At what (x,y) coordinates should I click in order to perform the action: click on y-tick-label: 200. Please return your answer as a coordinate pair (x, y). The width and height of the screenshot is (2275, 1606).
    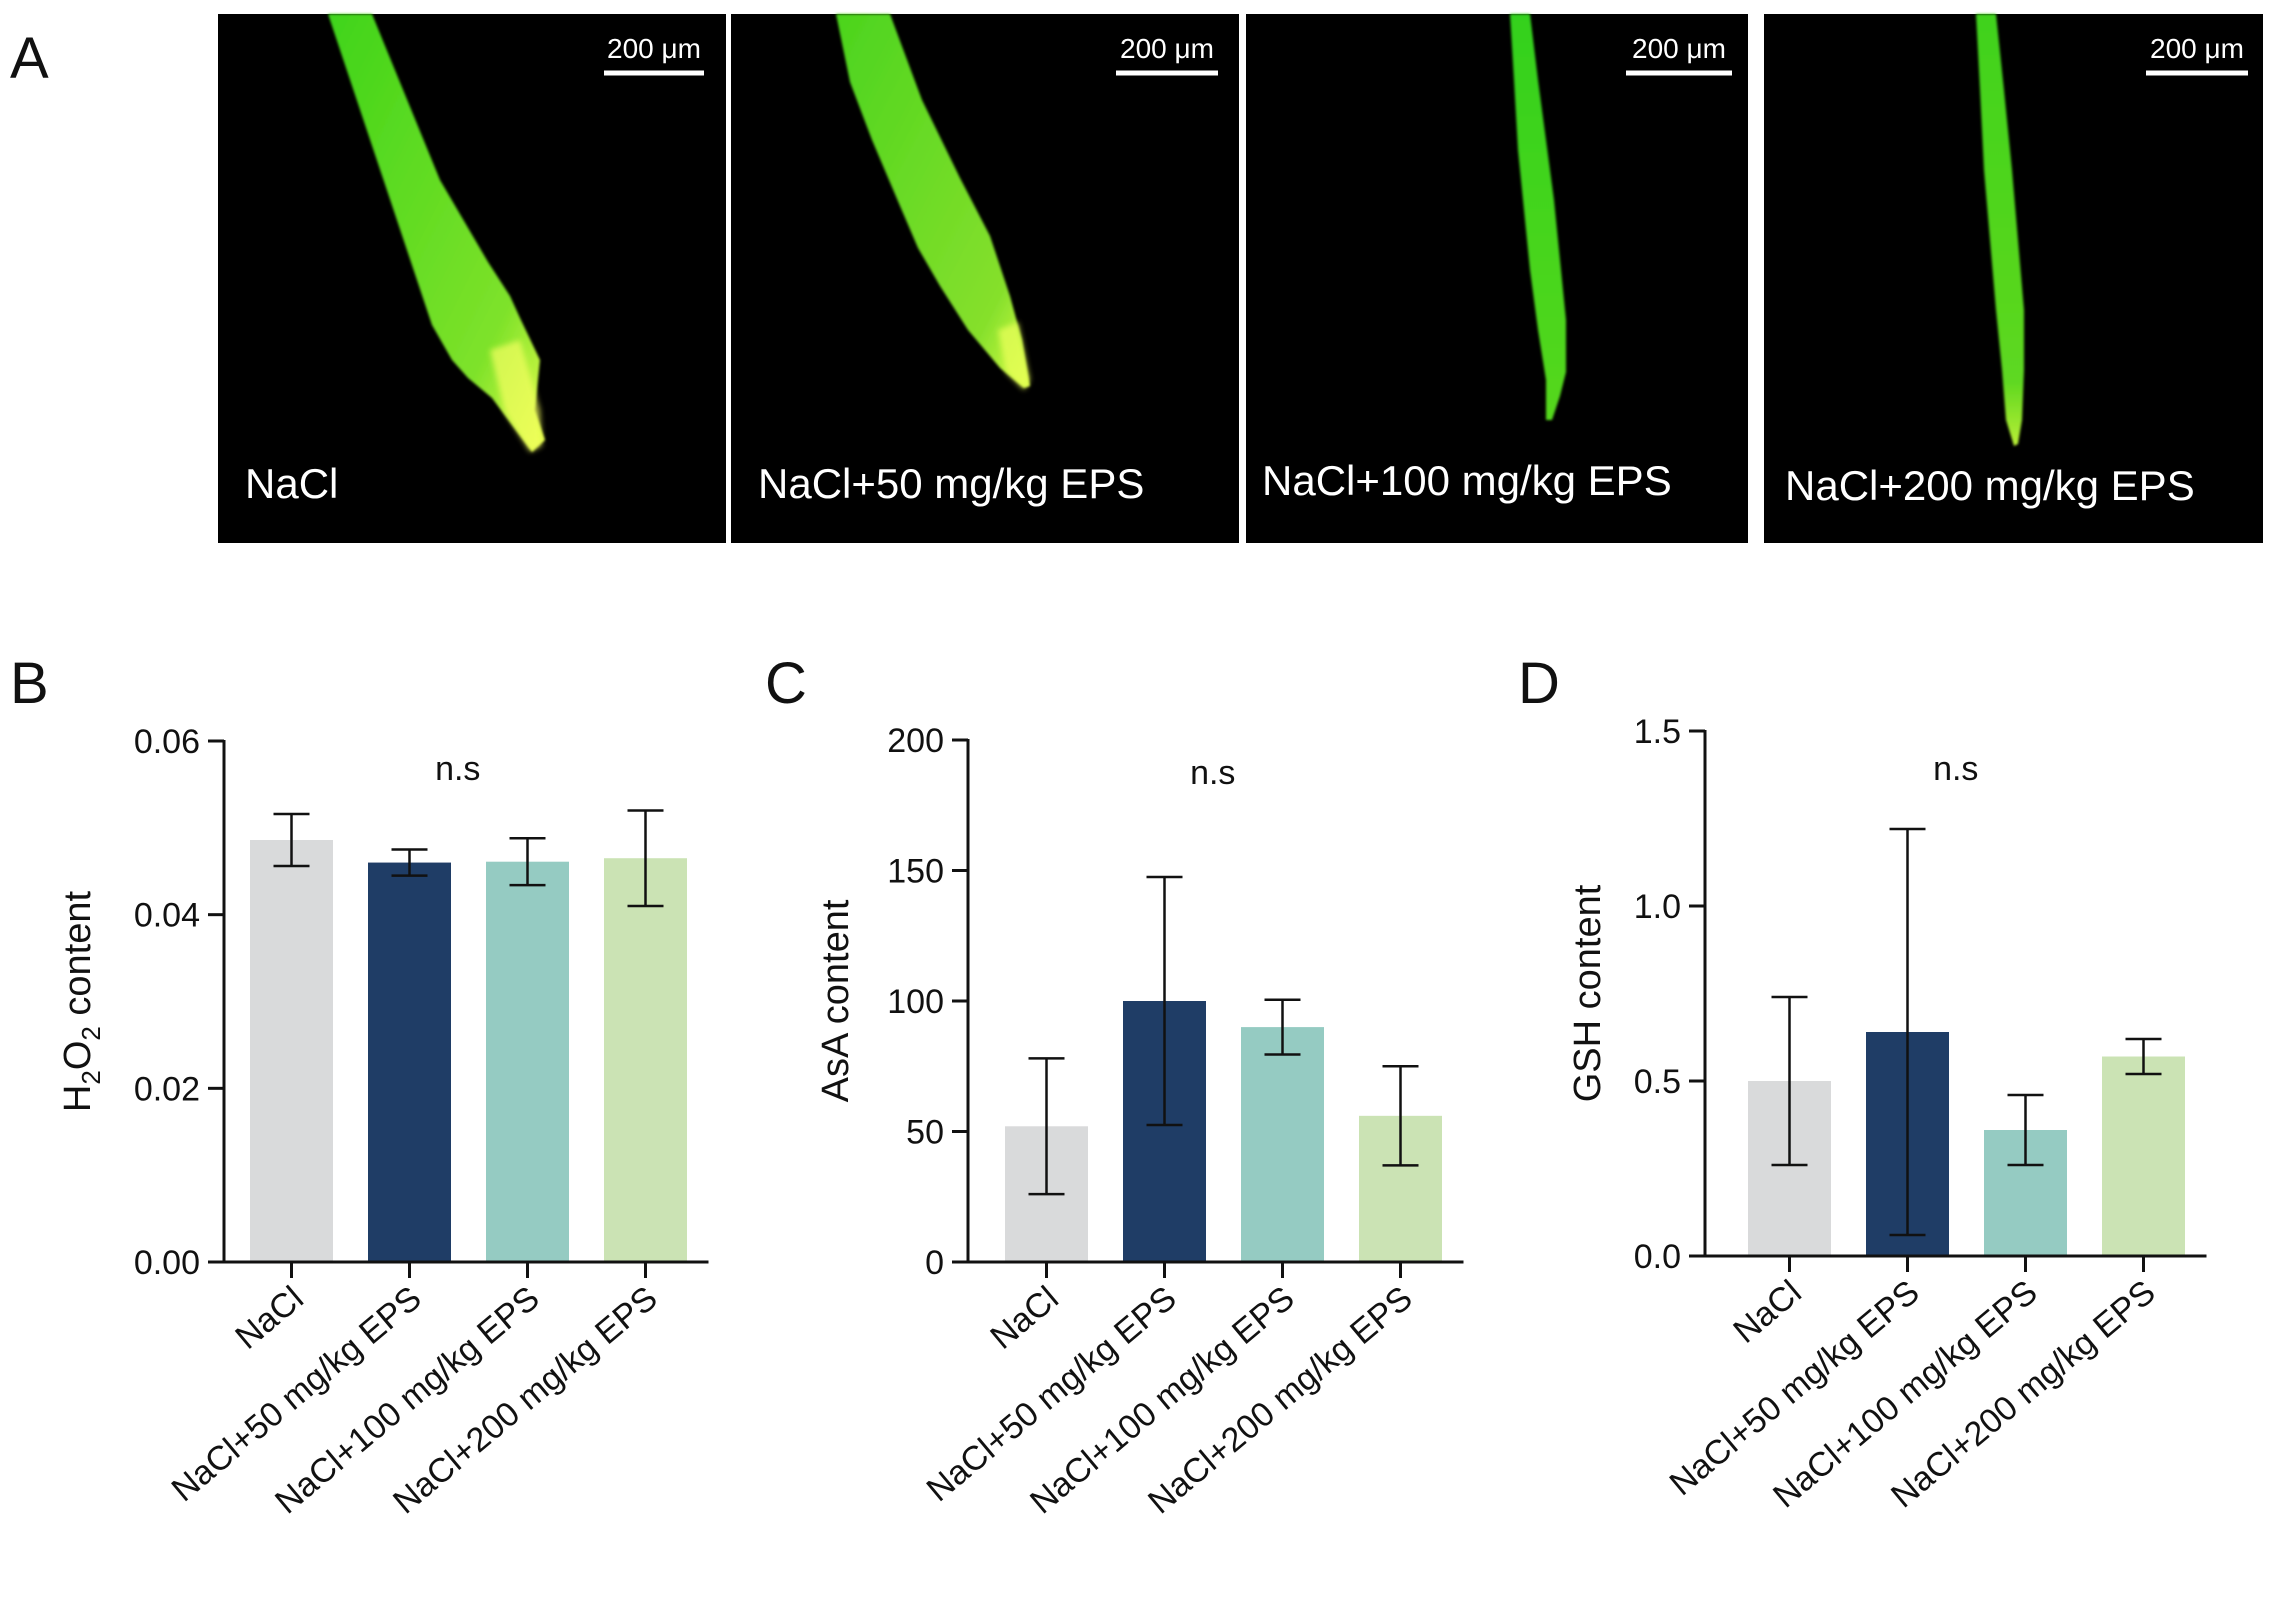
    Looking at the image, I should click on (915, 741).